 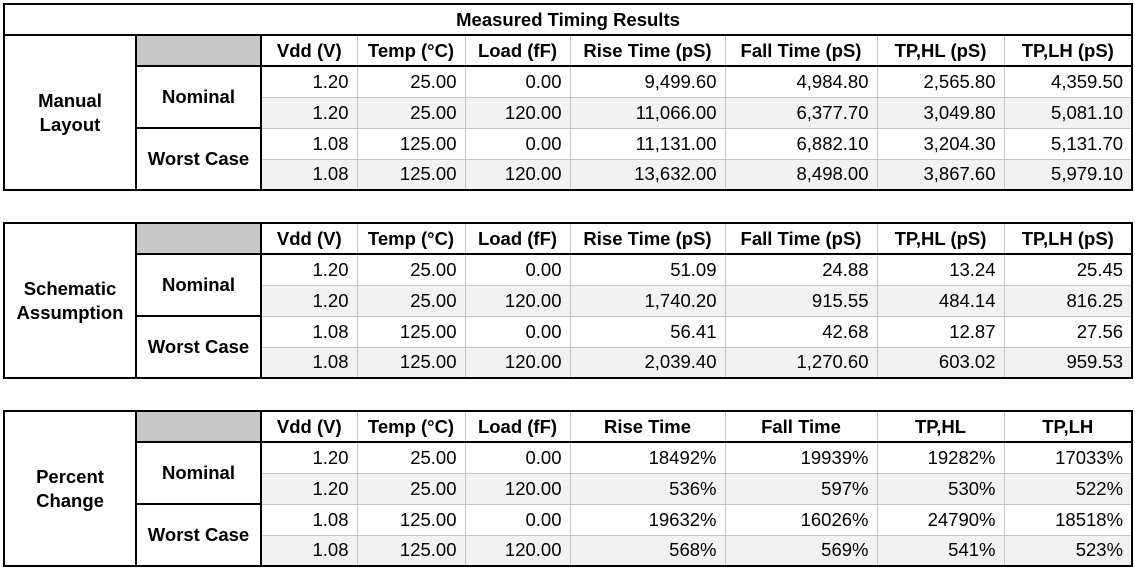 I want to click on section-label: Schematic Assumption, so click(x=70, y=300).